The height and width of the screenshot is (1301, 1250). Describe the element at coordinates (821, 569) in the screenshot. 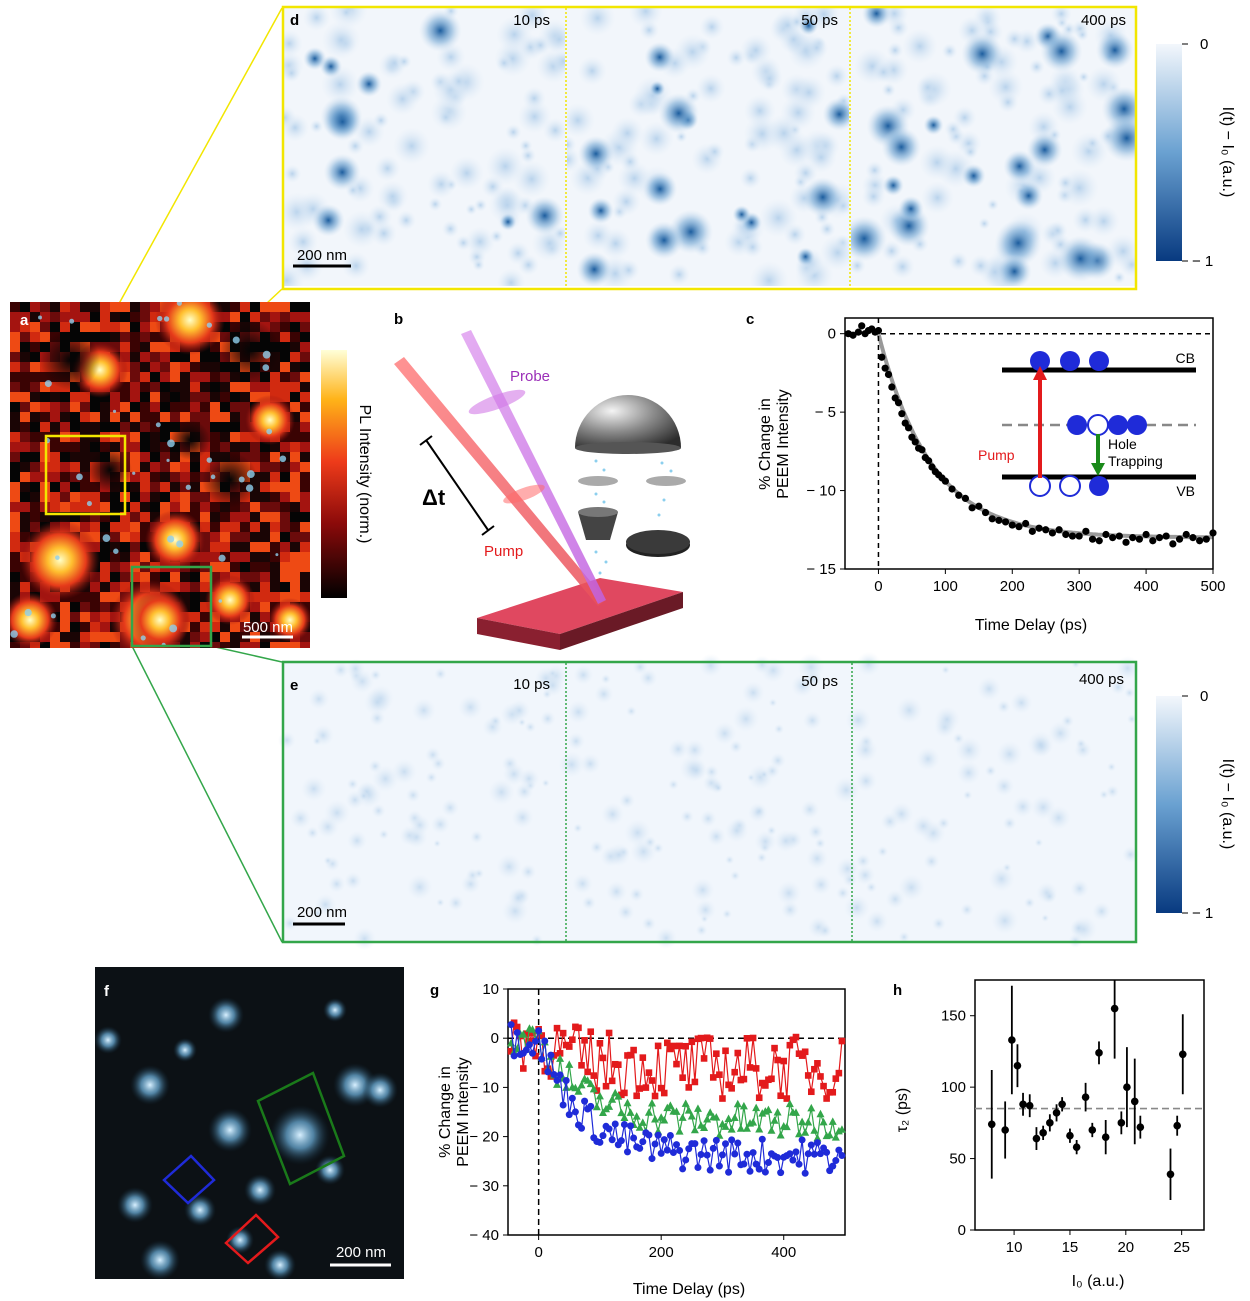

I see `y-tick-label: − 15` at that location.